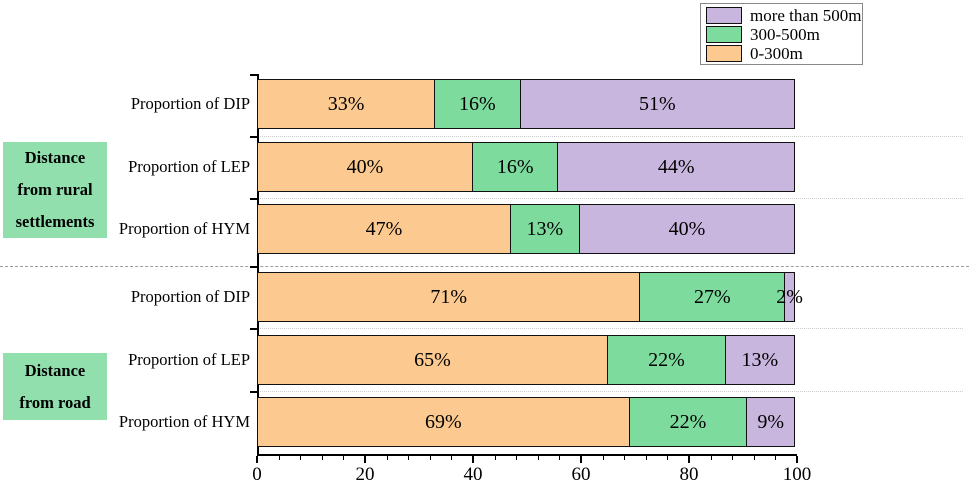  I want to click on bar-segment-0-300m: 40%, so click(365, 166).